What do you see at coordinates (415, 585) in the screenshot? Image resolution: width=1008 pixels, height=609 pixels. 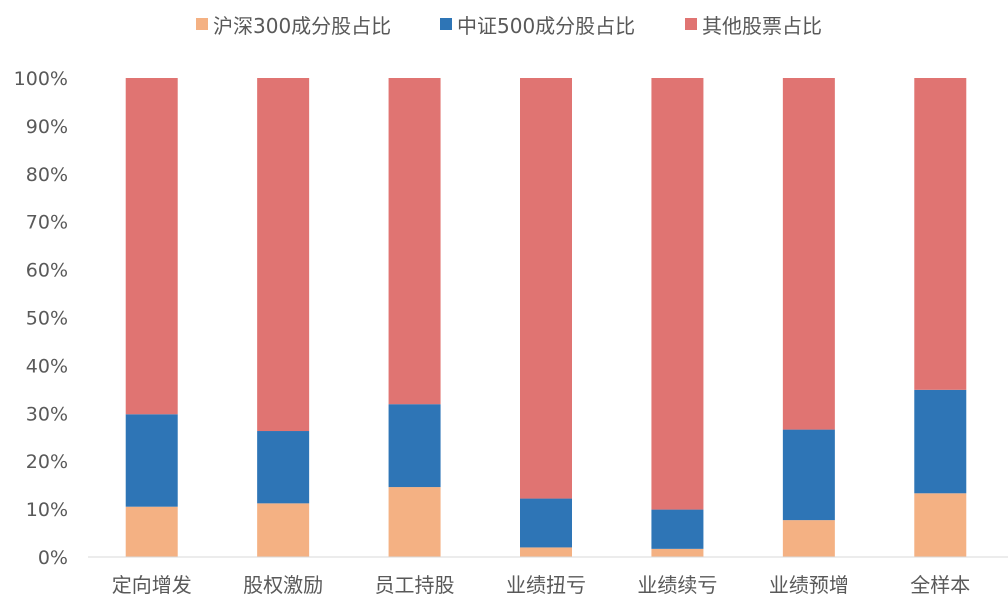 I see `x-category-label: 员工持股` at bounding box center [415, 585].